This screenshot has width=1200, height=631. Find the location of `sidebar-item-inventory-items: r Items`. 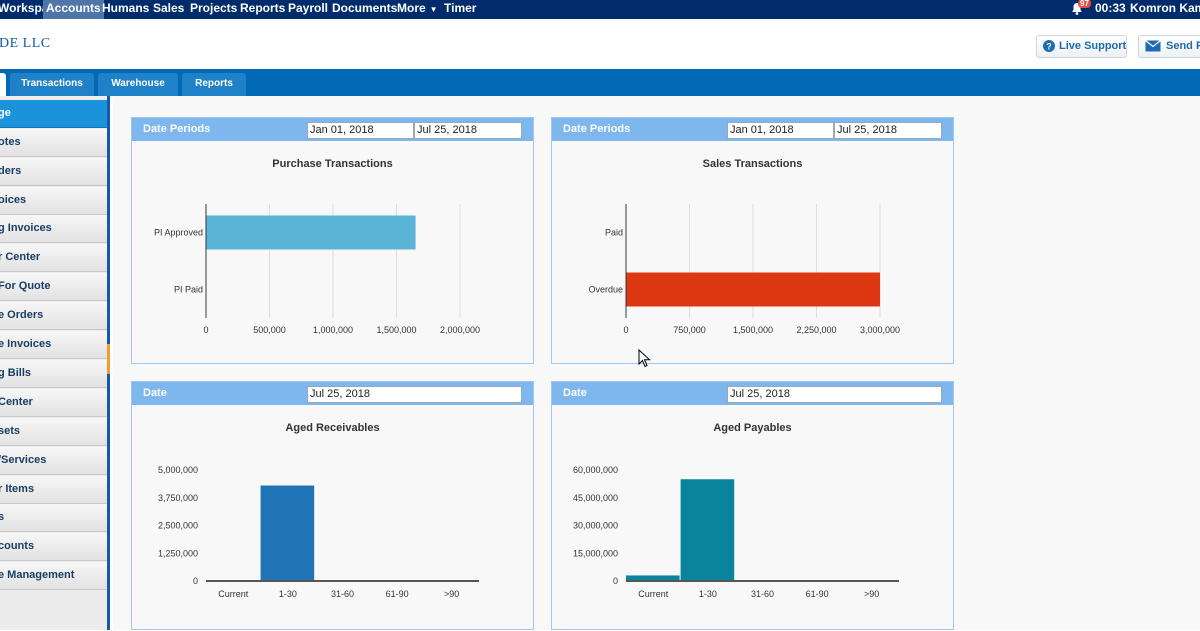

sidebar-item-inventory-items: r Items is located at coordinates (53, 490).